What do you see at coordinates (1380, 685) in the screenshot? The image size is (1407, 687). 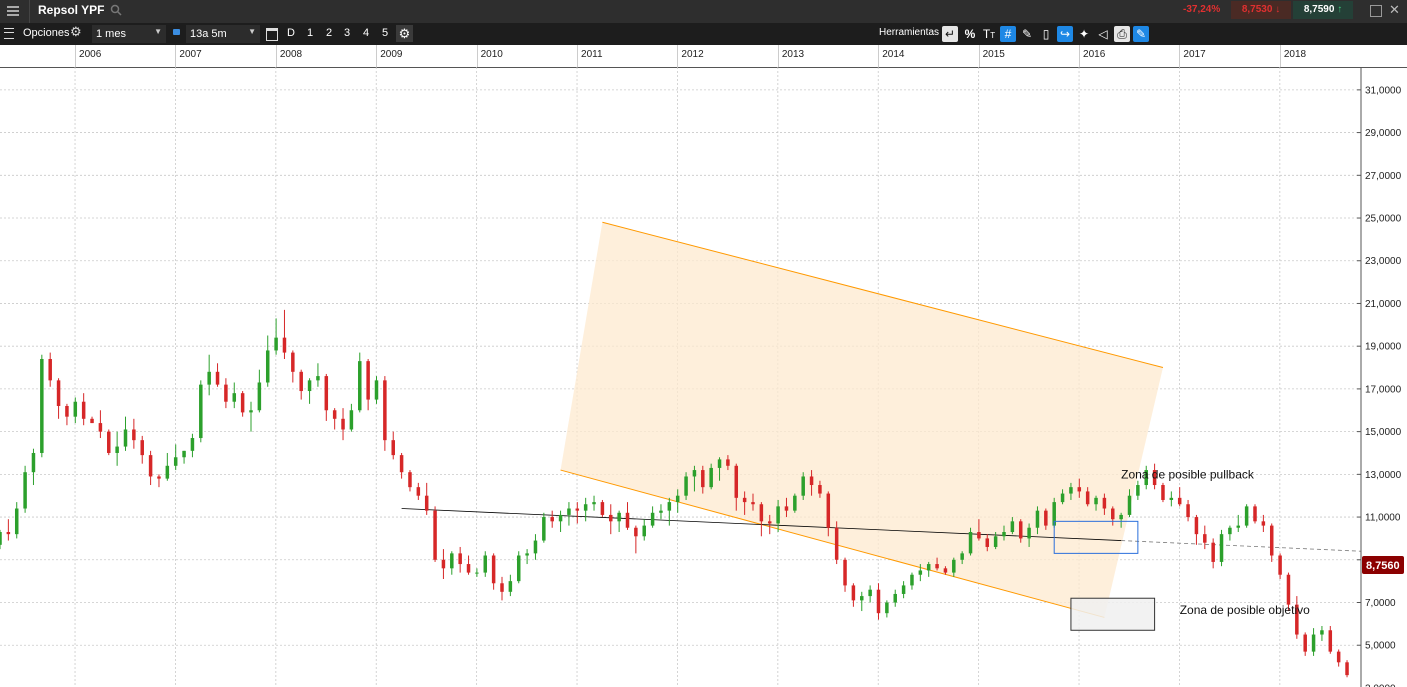 I see `y-tick-label: 3,0000` at bounding box center [1380, 685].